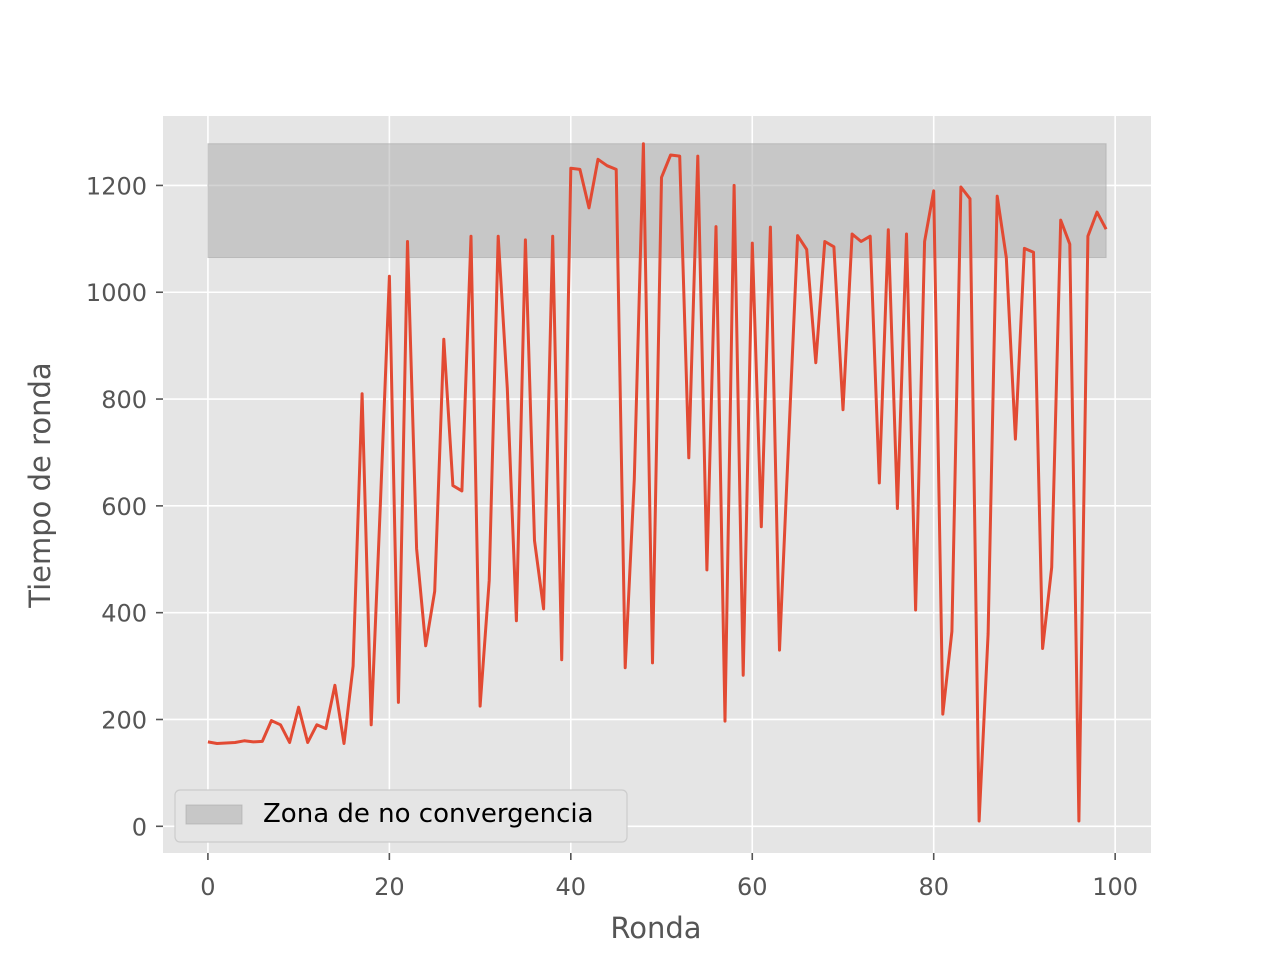 The height and width of the screenshot is (960, 1280). I want to click on x-axis-ticks: 0 20 40 60 80 100, so click(669, 877).